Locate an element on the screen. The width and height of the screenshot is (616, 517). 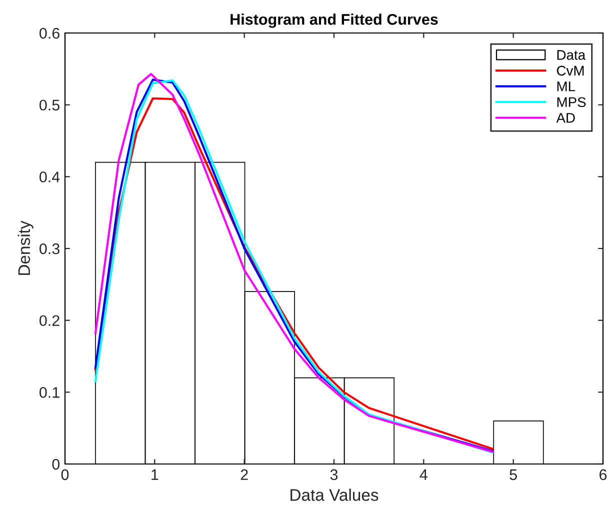
x-tick-label: 1 is located at coordinates (155, 474).